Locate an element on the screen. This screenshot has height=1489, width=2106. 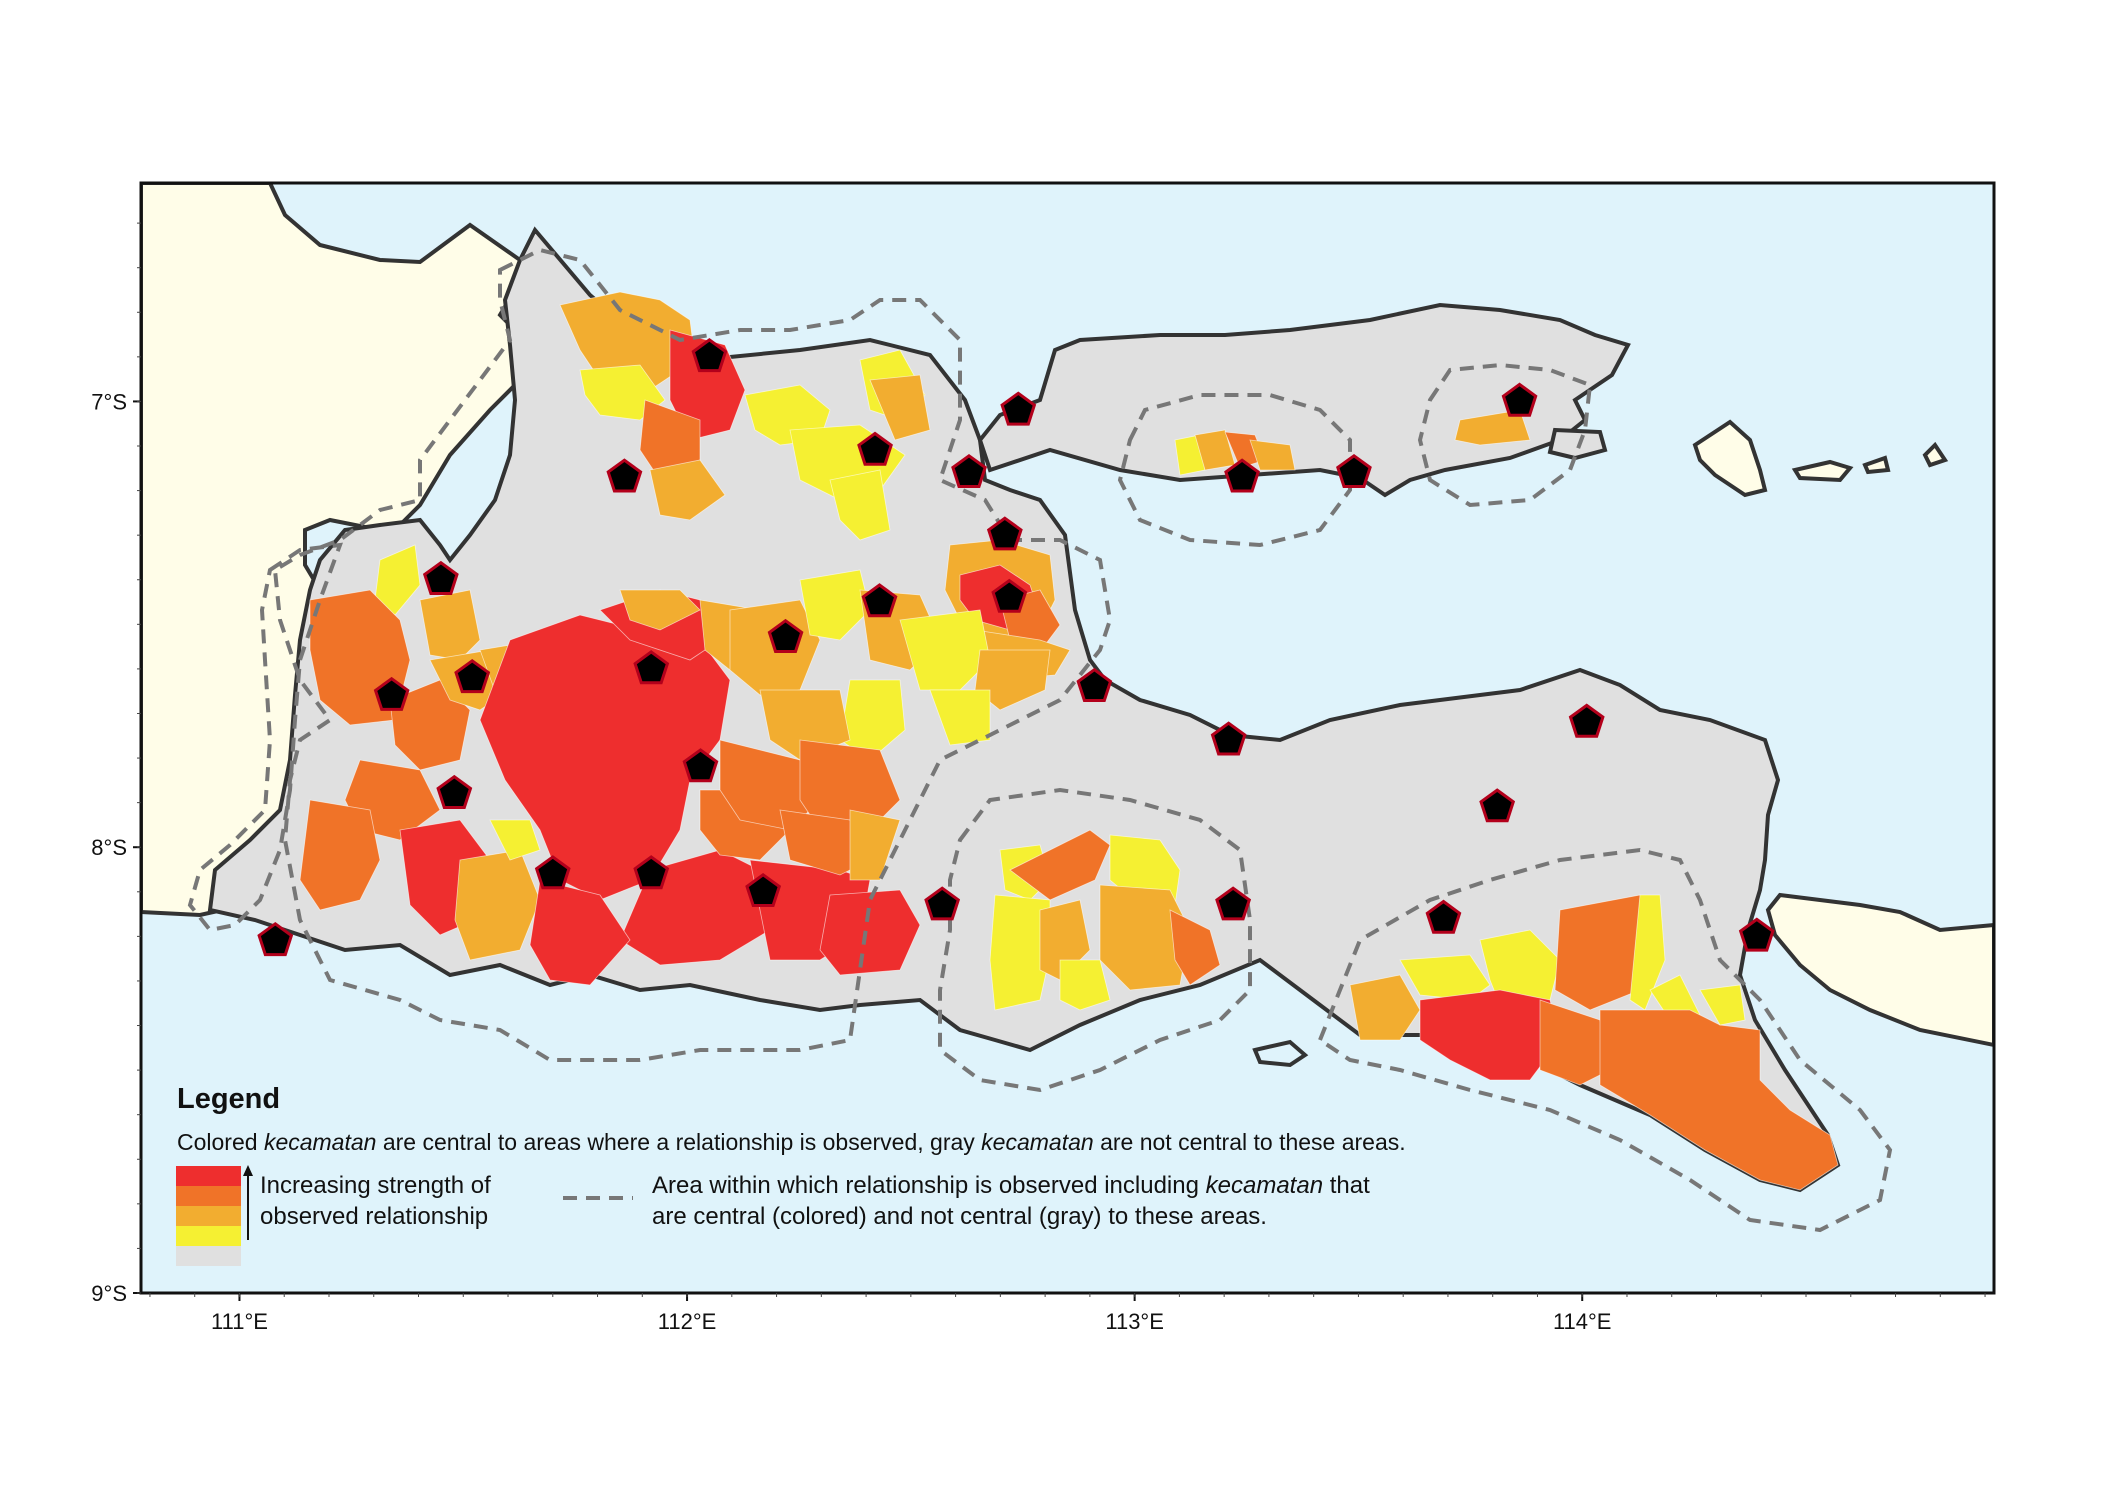
dashed-area-madura-west is located at coordinates (1234, 470).